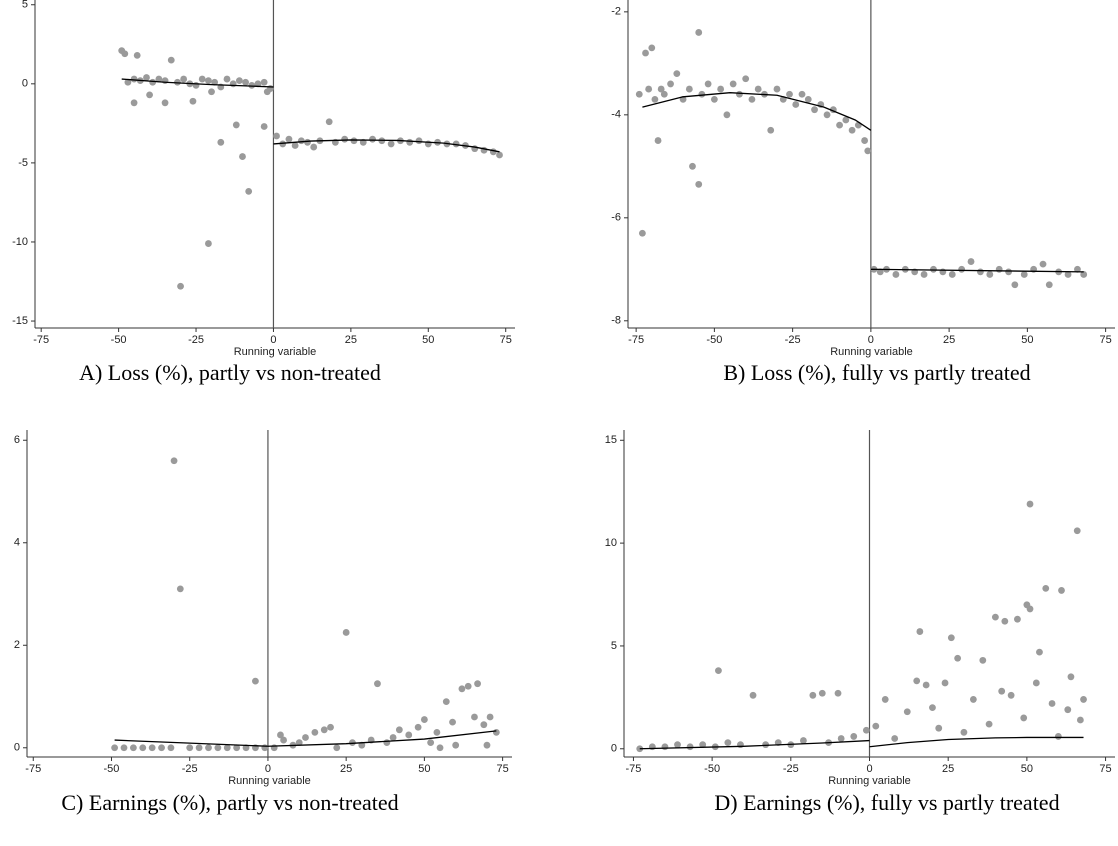  I want to click on y-tick-label: -15, so click(20, 321).